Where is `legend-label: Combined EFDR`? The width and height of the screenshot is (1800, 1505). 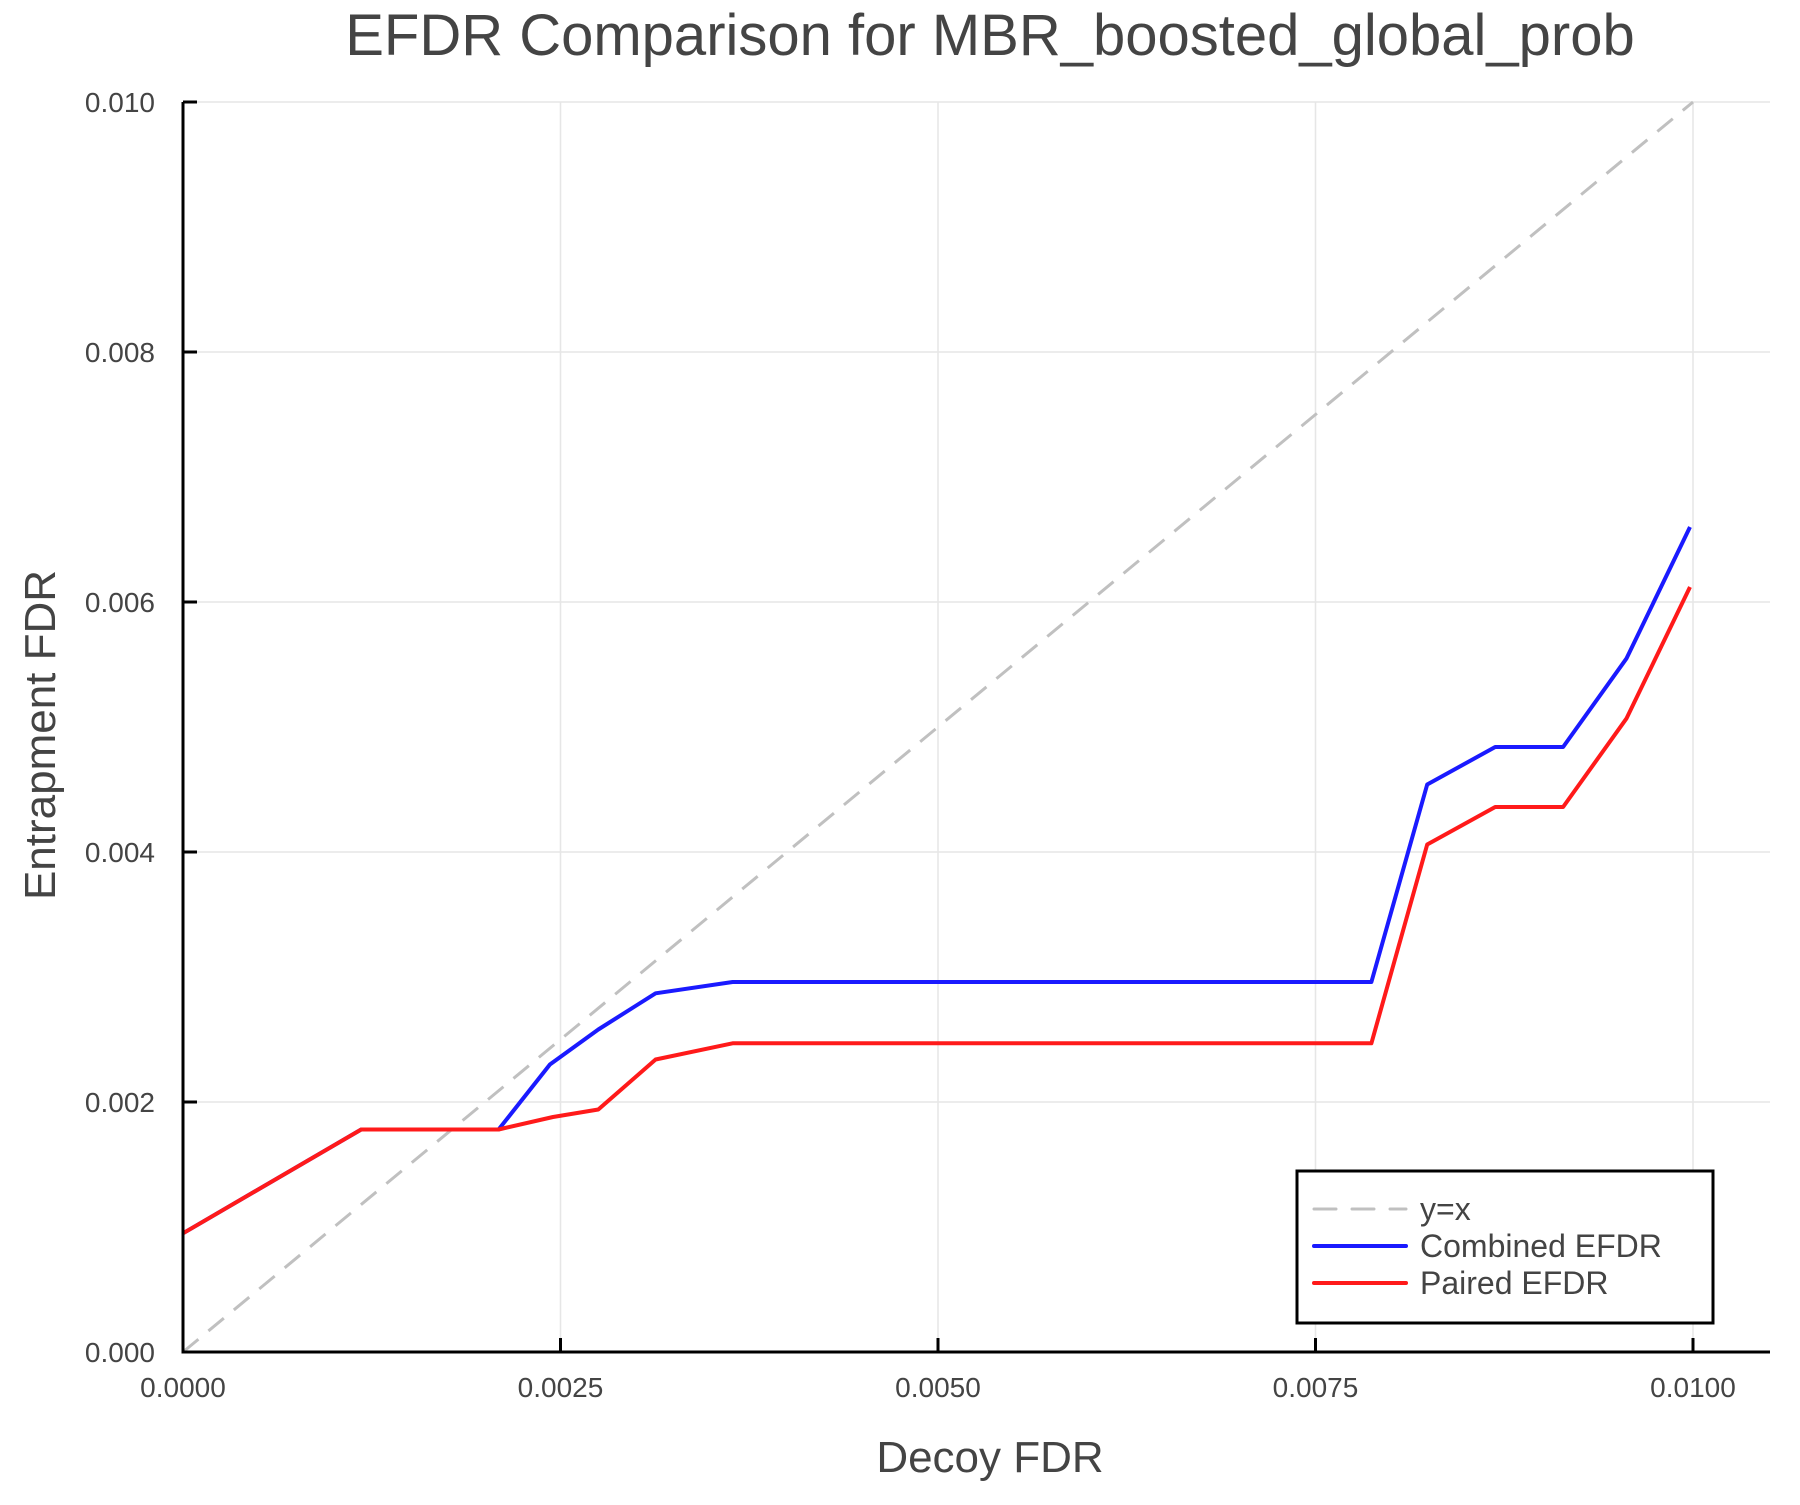
legend-label: Combined EFDR is located at coordinates (1541, 1246).